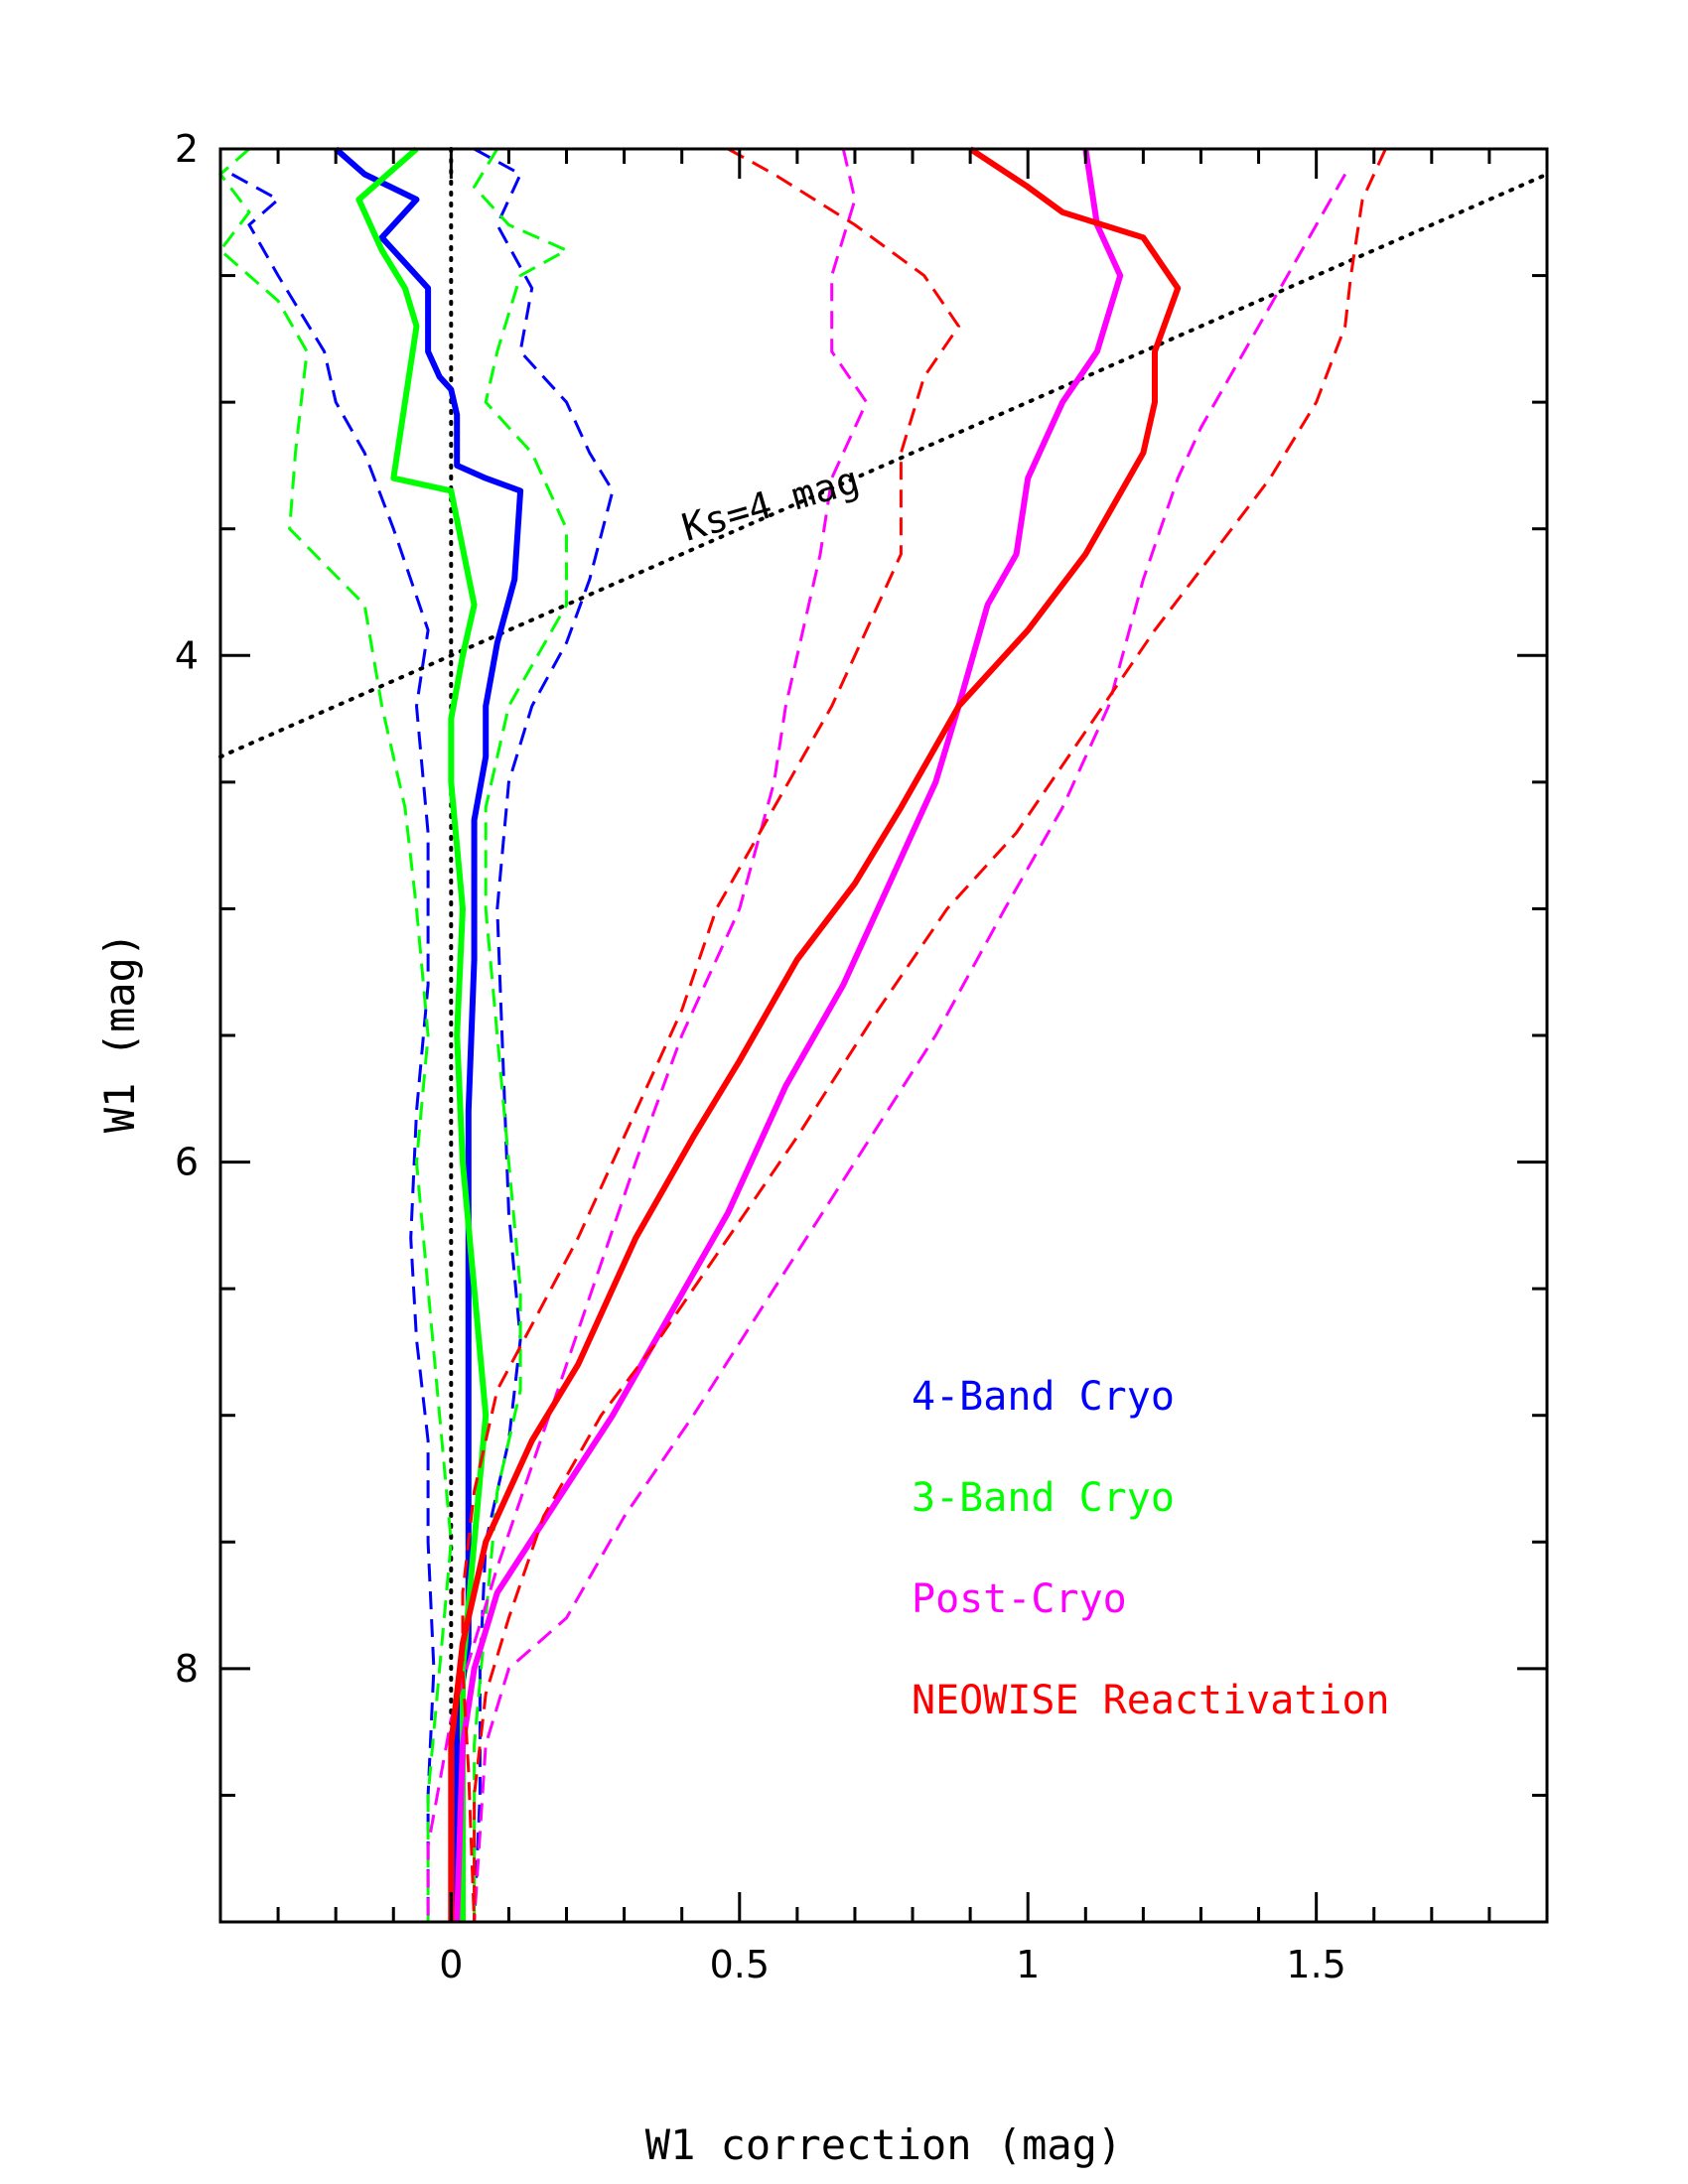  I want to click on y-axis-title: W1 (mag), so click(119, 1032).